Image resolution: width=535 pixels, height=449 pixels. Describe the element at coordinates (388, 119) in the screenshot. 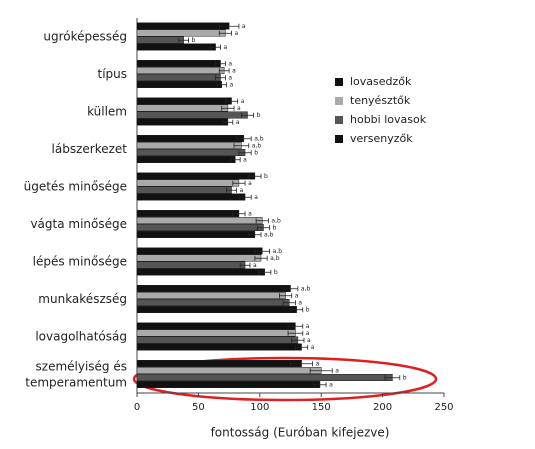

I see `legend-label: hobbi lovasok` at that location.